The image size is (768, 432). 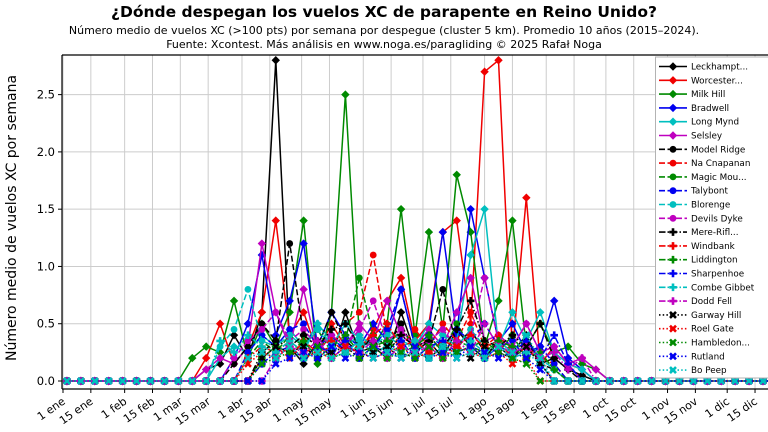 What do you see at coordinates (742, 410) in the screenshot?
I see `x-tick-label: 15 dic` at bounding box center [742, 410].